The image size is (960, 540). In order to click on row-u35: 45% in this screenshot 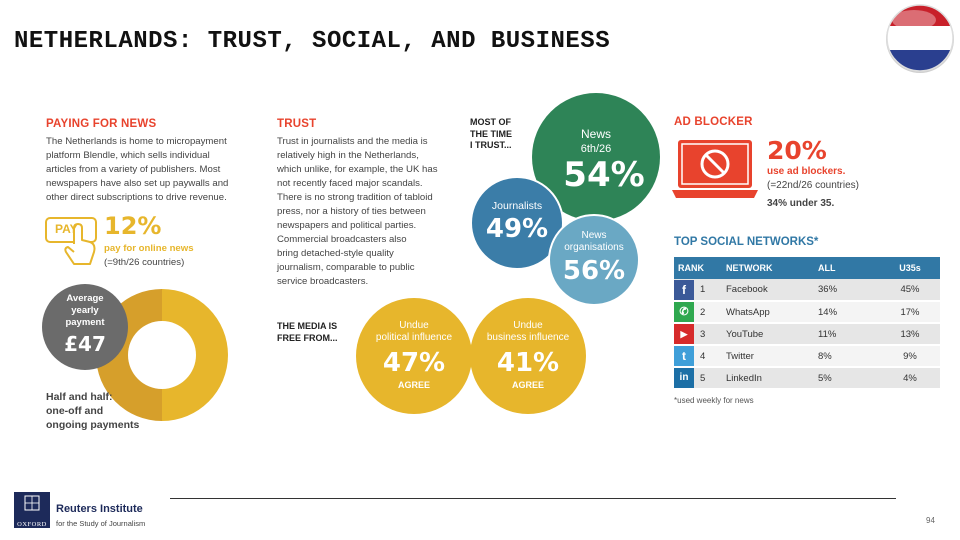, I will do `click(910, 290)`.